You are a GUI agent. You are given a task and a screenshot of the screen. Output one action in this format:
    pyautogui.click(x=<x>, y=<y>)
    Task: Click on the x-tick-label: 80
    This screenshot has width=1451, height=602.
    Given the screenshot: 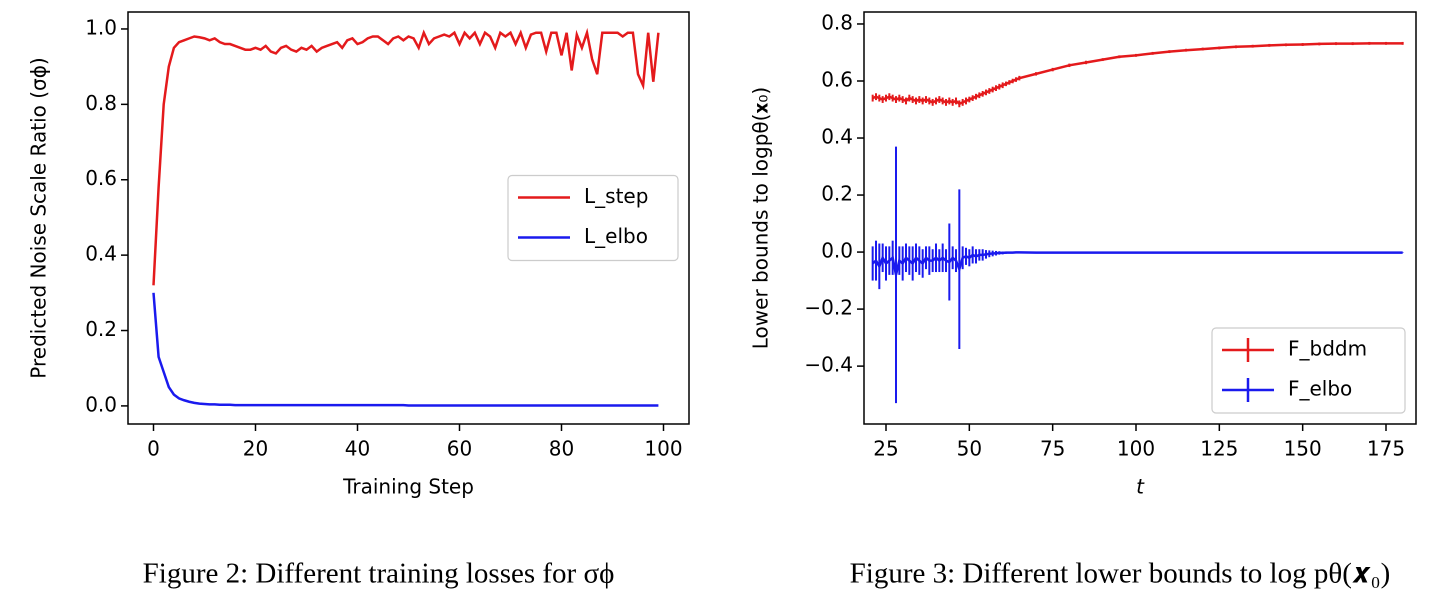 What is the action you would take?
    pyautogui.click(x=561, y=449)
    